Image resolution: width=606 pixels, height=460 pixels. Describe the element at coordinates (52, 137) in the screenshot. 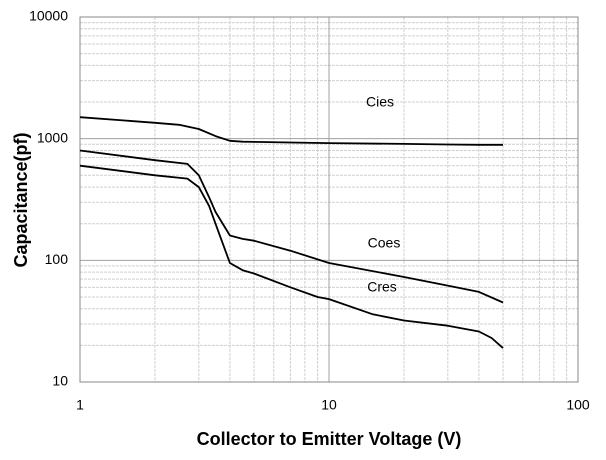

I see `y-tick-label: 1000` at that location.